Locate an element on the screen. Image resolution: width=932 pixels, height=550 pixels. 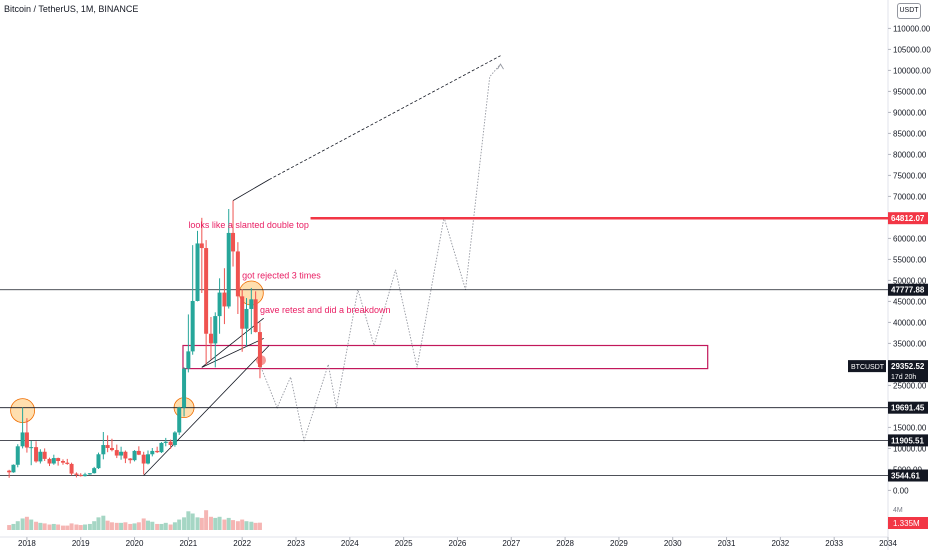
price-tick-label: 70000.00 is located at coordinates (910, 196).